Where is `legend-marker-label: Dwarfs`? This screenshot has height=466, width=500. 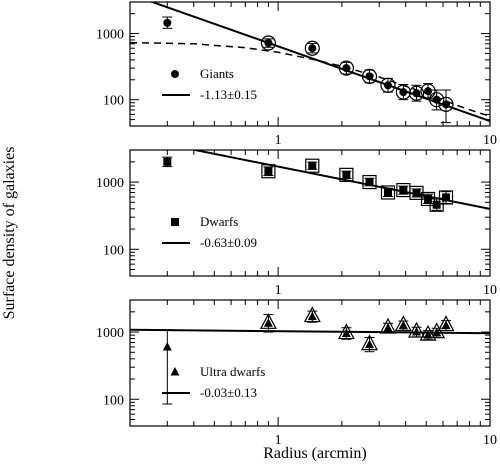
legend-marker-label: Dwarfs is located at coordinates (219, 221).